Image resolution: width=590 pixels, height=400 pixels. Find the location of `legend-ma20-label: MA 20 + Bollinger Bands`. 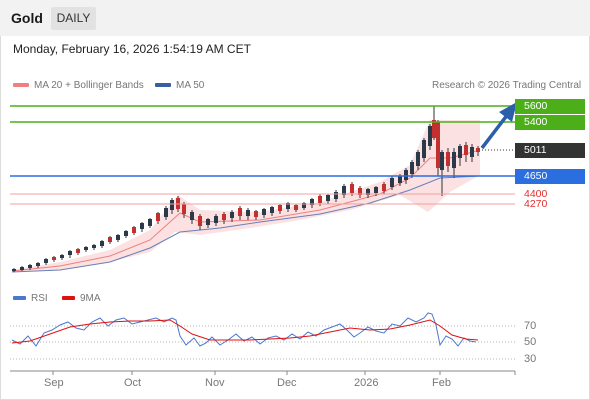

legend-ma20-label: MA 20 + Bollinger Bands is located at coordinates (89, 85).